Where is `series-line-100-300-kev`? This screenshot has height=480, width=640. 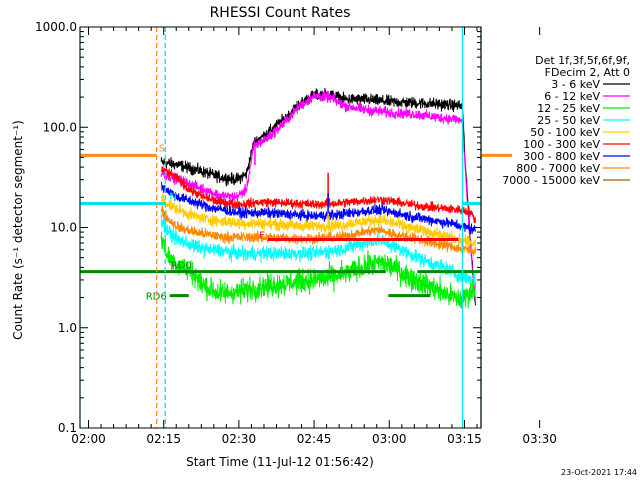 series-line-100-300-kev is located at coordinates (318, 194).